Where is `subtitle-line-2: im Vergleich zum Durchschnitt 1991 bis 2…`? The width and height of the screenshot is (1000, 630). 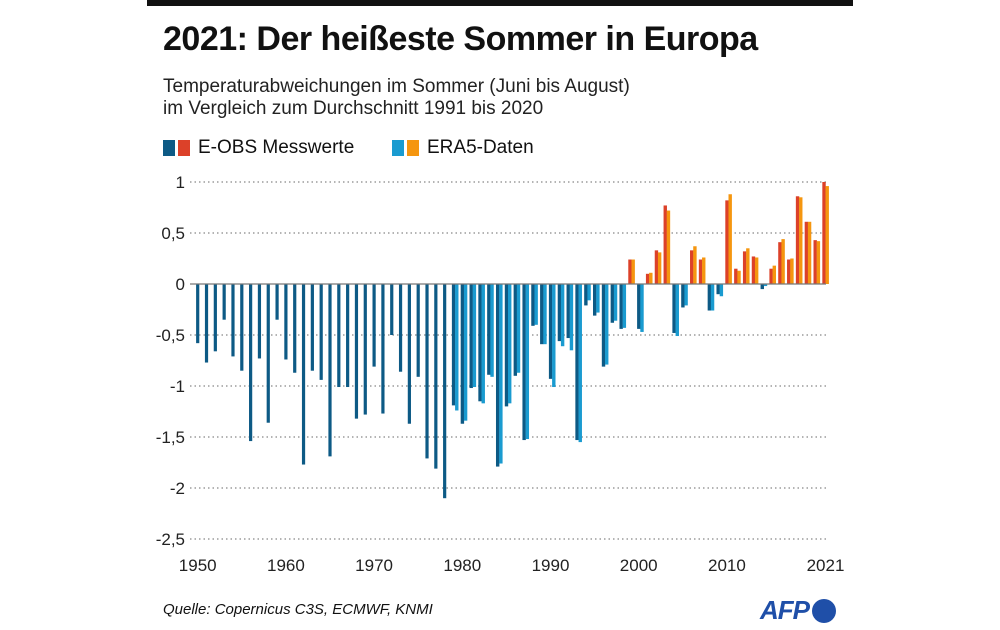 subtitle-line-2: im Vergleich zum Durchschnitt 1991 bis 2… is located at coordinates (353, 108).